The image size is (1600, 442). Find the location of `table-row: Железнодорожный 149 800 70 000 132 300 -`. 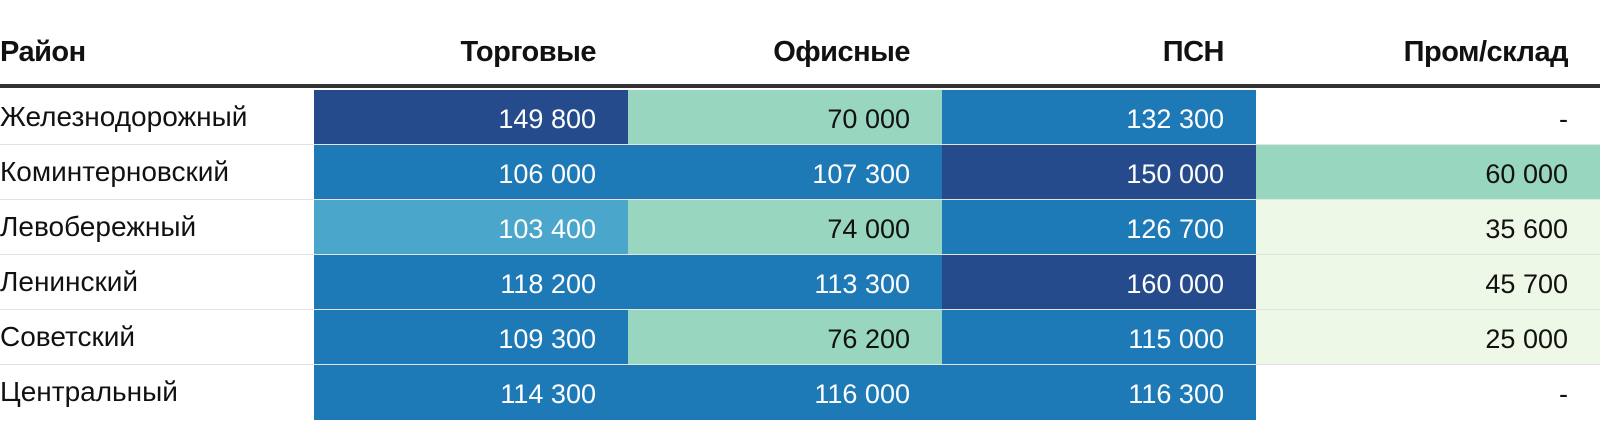

table-row: Железнодорожный 149 800 70 000 132 300 - is located at coordinates (800, 117).